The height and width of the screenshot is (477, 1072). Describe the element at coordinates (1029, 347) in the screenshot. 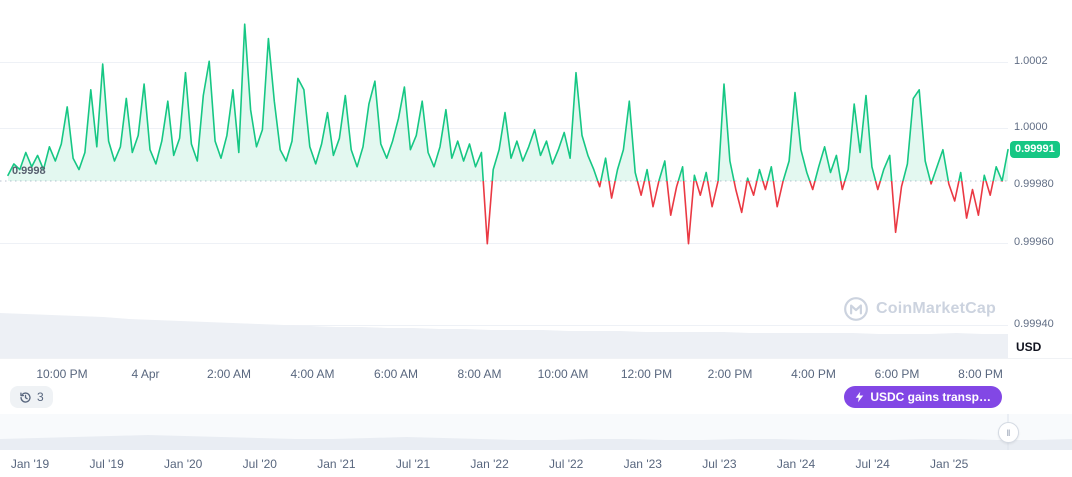

I see `currency-unit-label: USD` at that location.